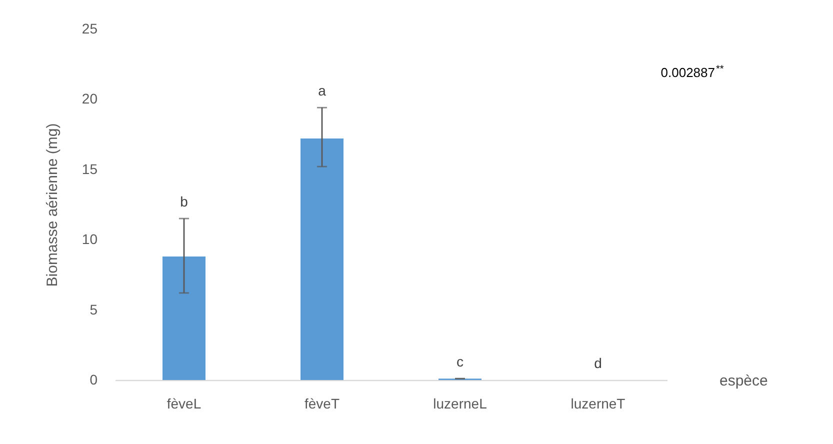 The width and height of the screenshot is (833, 444). I want to click on y-axis-title: Biomasse aérienne (mg), so click(52, 205).